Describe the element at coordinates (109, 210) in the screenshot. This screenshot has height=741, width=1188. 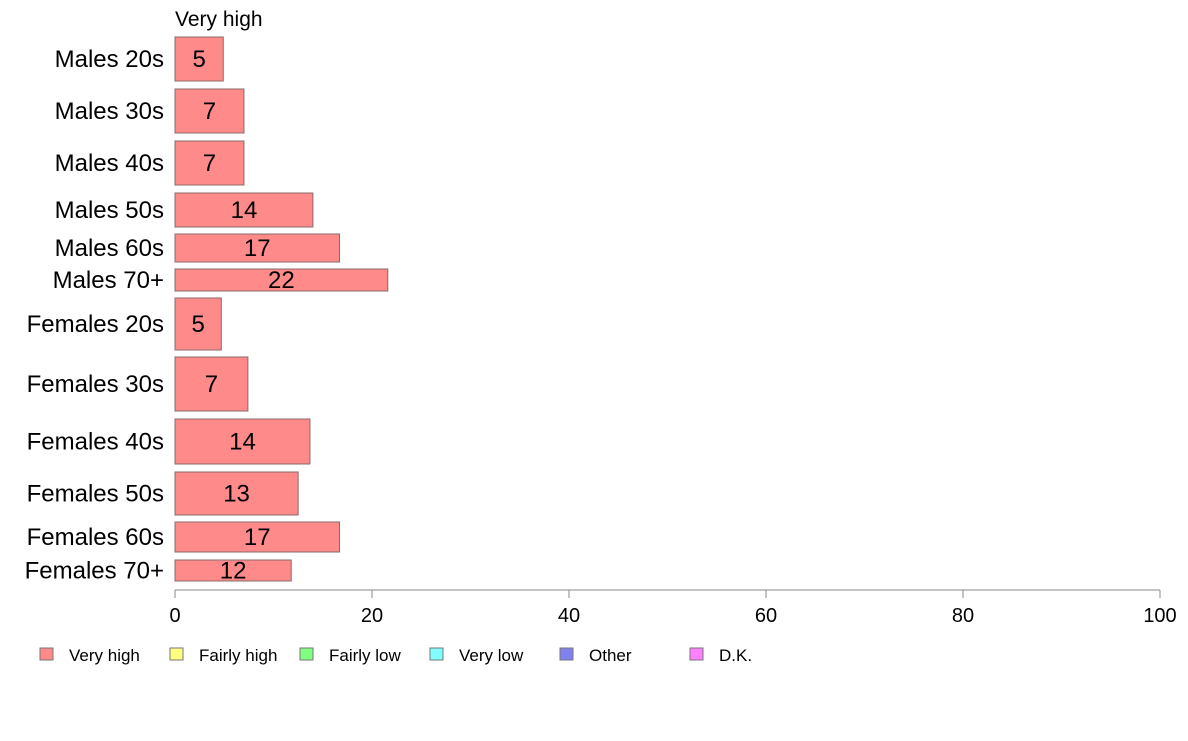
I see `category-label: Males 50s` at that location.